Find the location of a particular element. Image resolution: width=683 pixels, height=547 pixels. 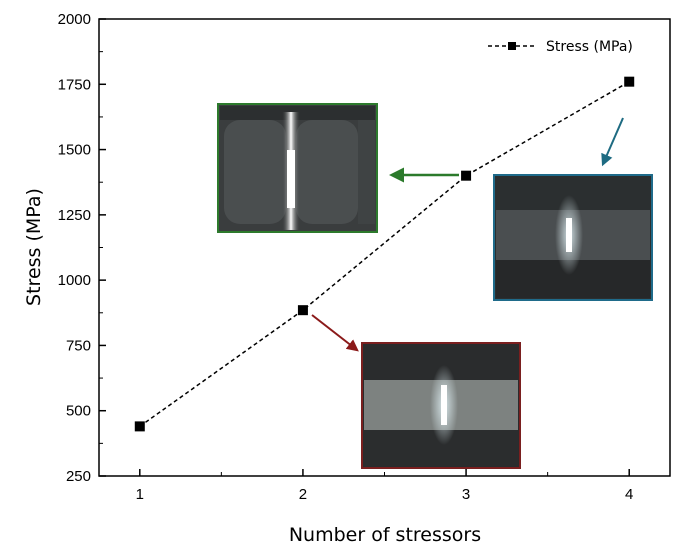

y-tick-label: 1750 is located at coordinates (74, 84).